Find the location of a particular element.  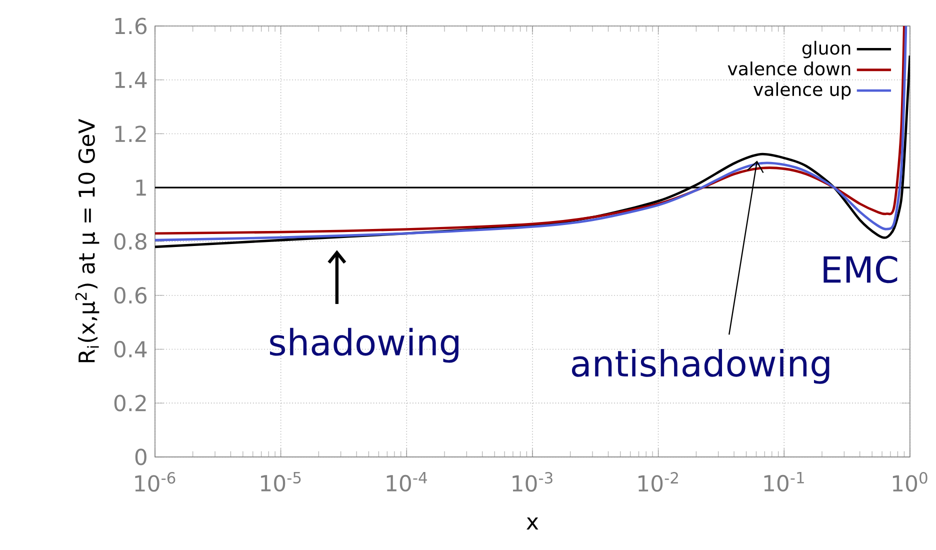

y-tick-label: 1.6 is located at coordinates (131, 26).